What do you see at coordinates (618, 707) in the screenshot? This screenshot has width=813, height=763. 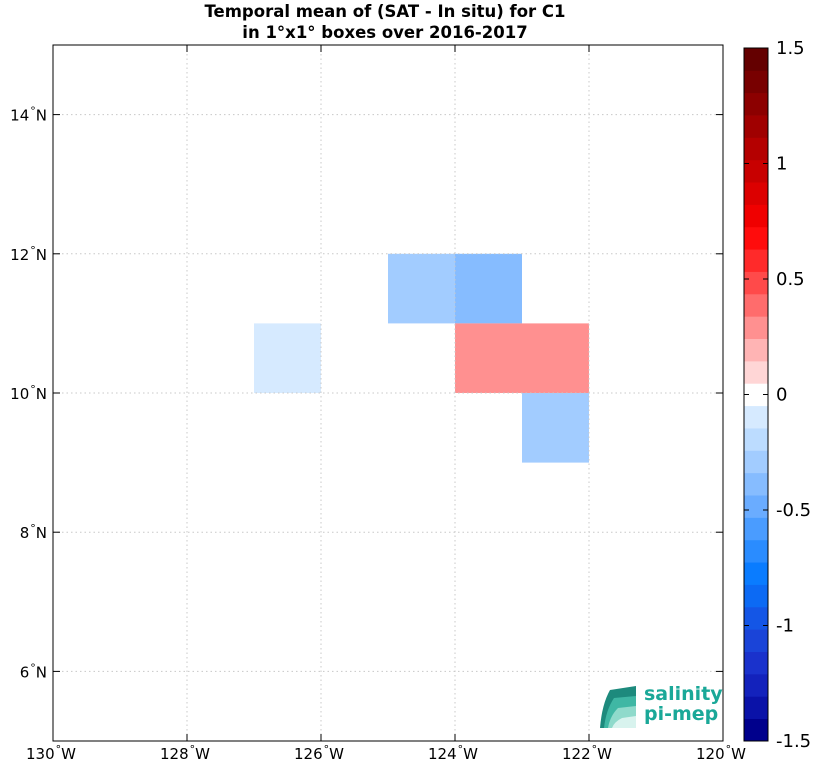 I see `wave-logo-icon` at bounding box center [618, 707].